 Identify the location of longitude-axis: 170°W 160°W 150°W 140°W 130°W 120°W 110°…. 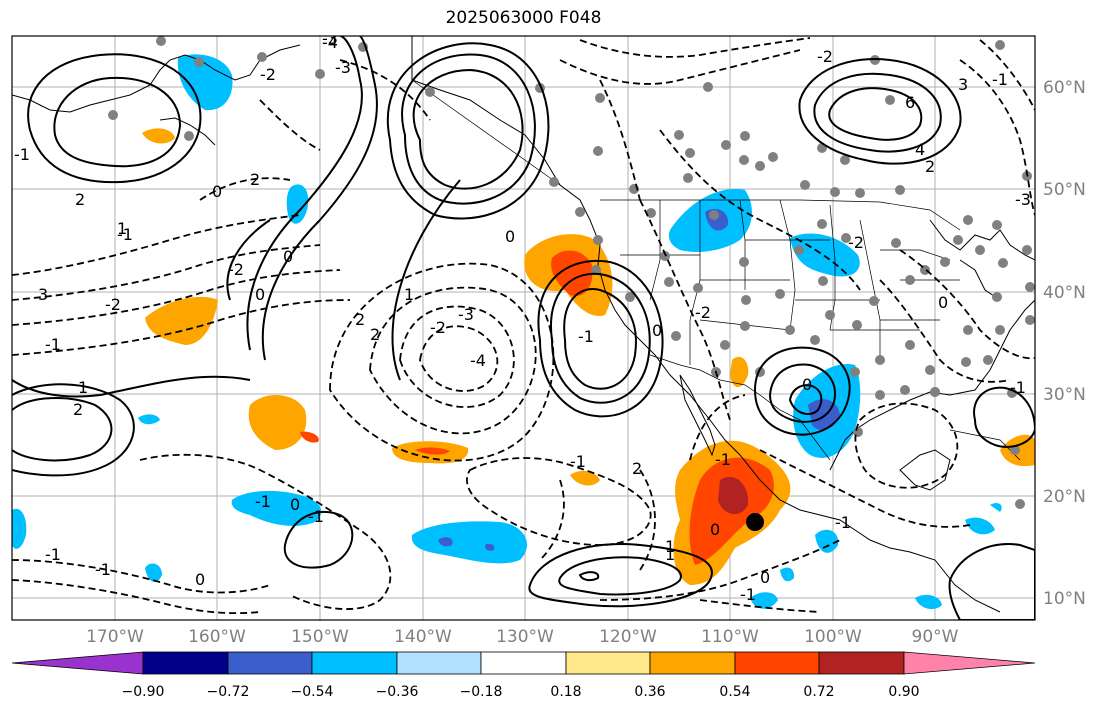
(522, 637).